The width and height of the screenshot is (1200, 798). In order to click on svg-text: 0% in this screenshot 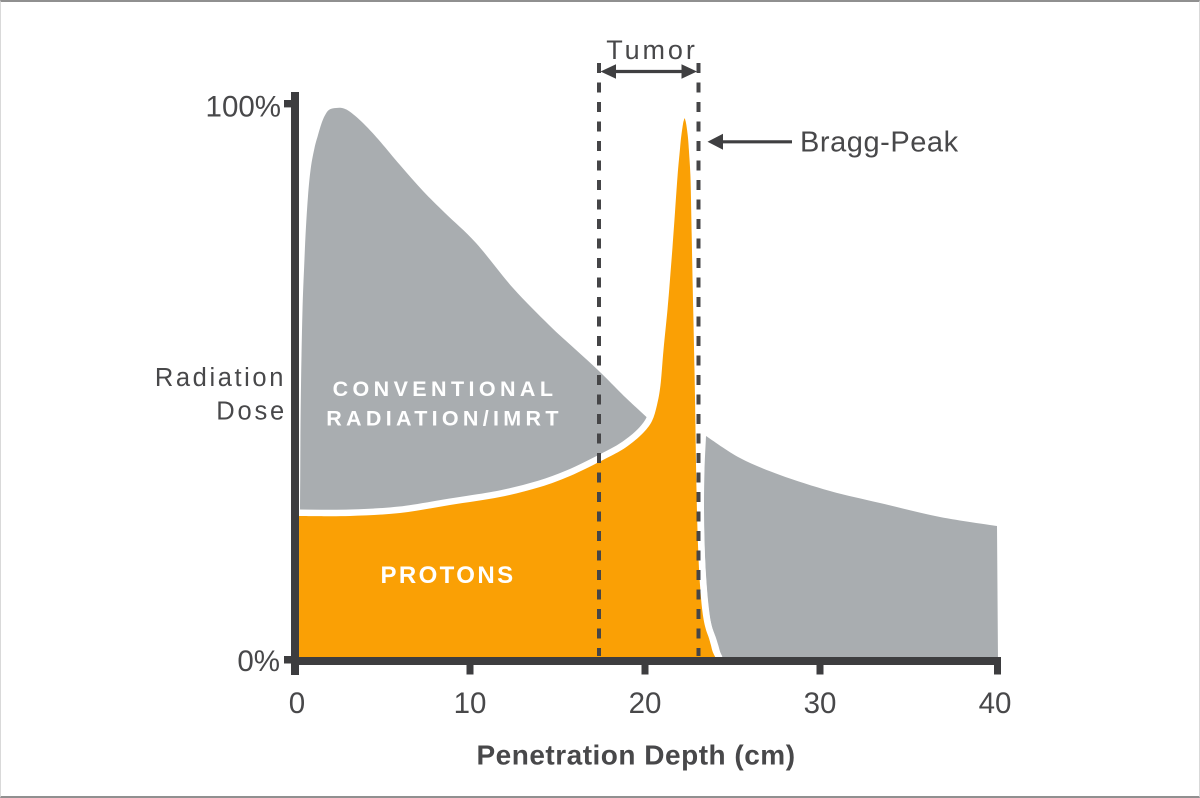, I will do `click(258, 661)`.